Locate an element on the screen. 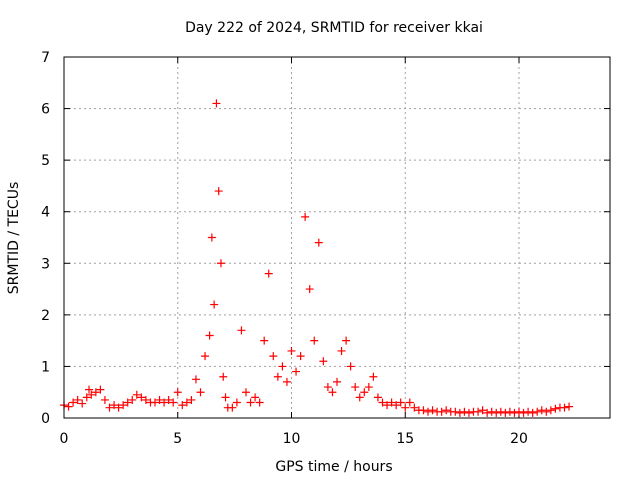 The width and height of the screenshot is (640, 480). x-tick-label: 20 is located at coordinates (519, 439).